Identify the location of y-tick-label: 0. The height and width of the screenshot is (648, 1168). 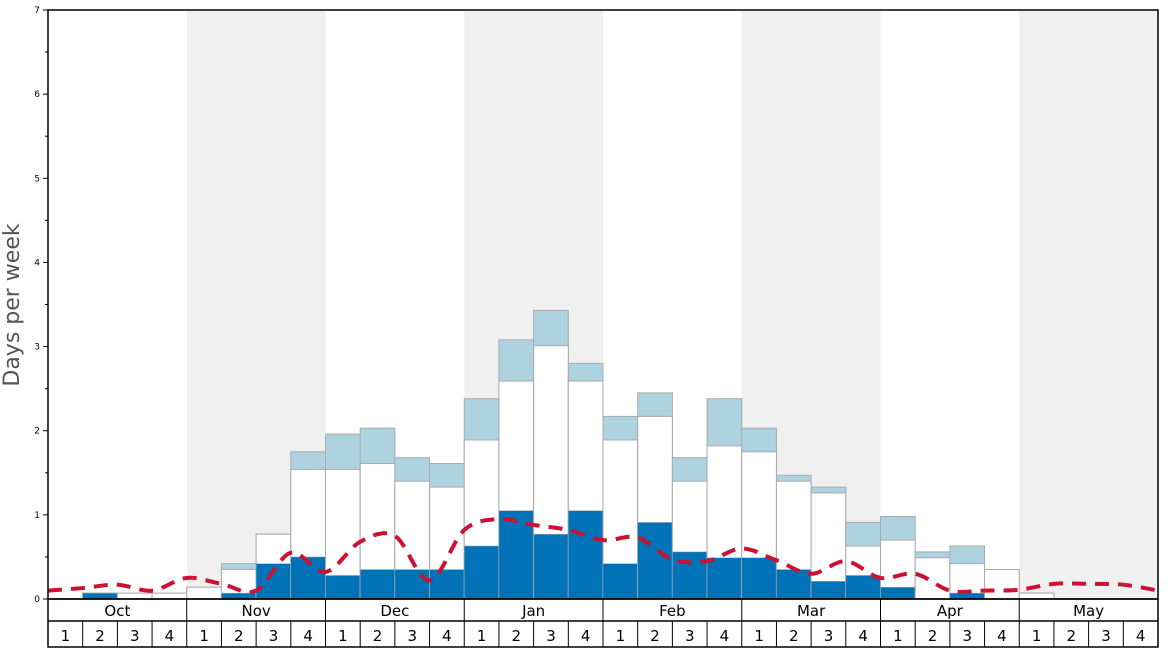
(37, 600).